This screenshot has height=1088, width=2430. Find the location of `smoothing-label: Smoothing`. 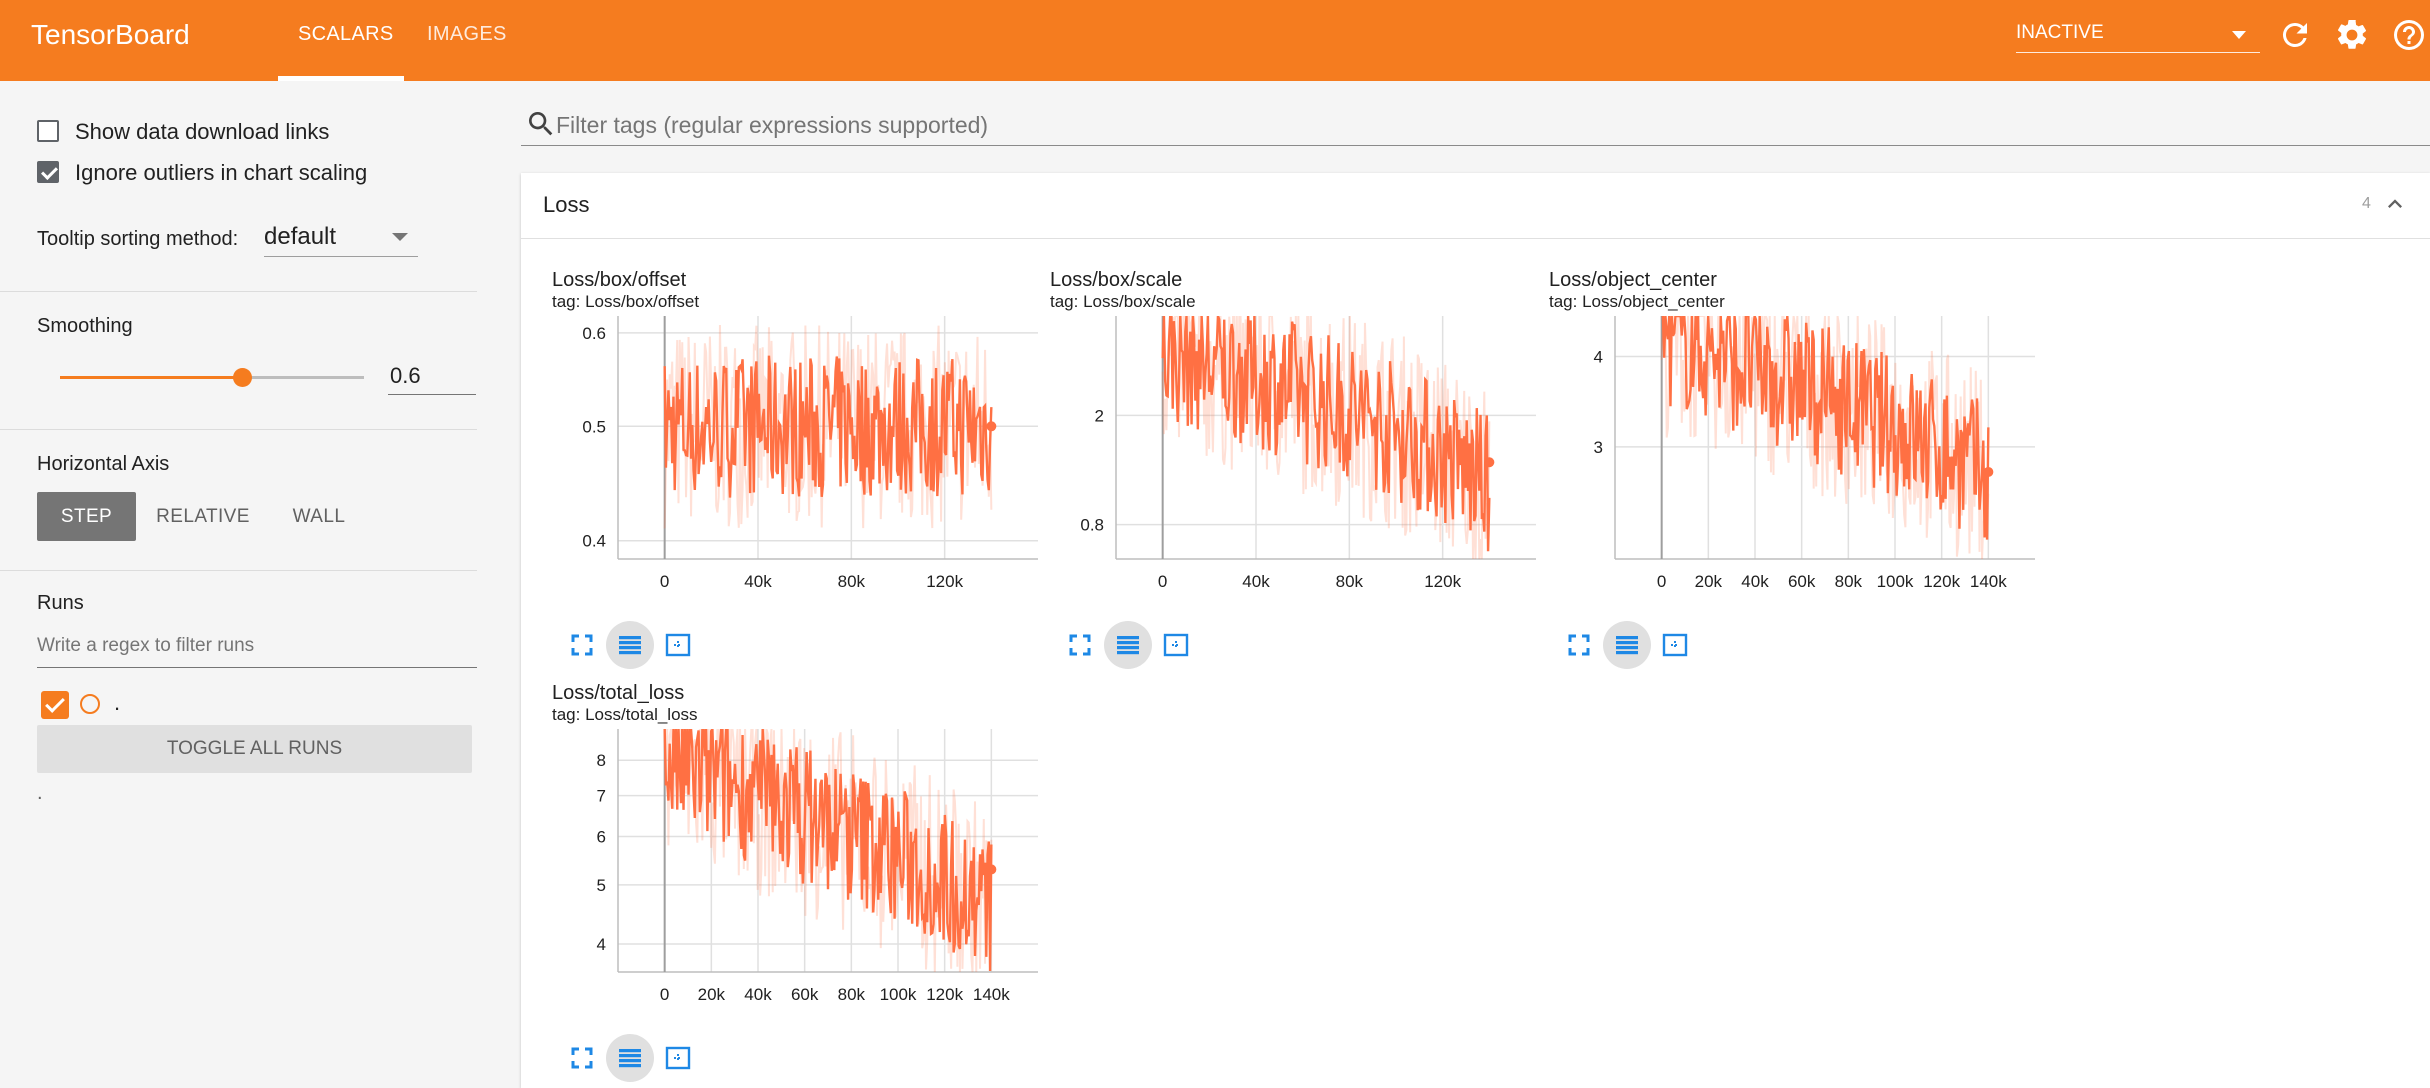

smoothing-label: Smoothing is located at coordinates (85, 326).